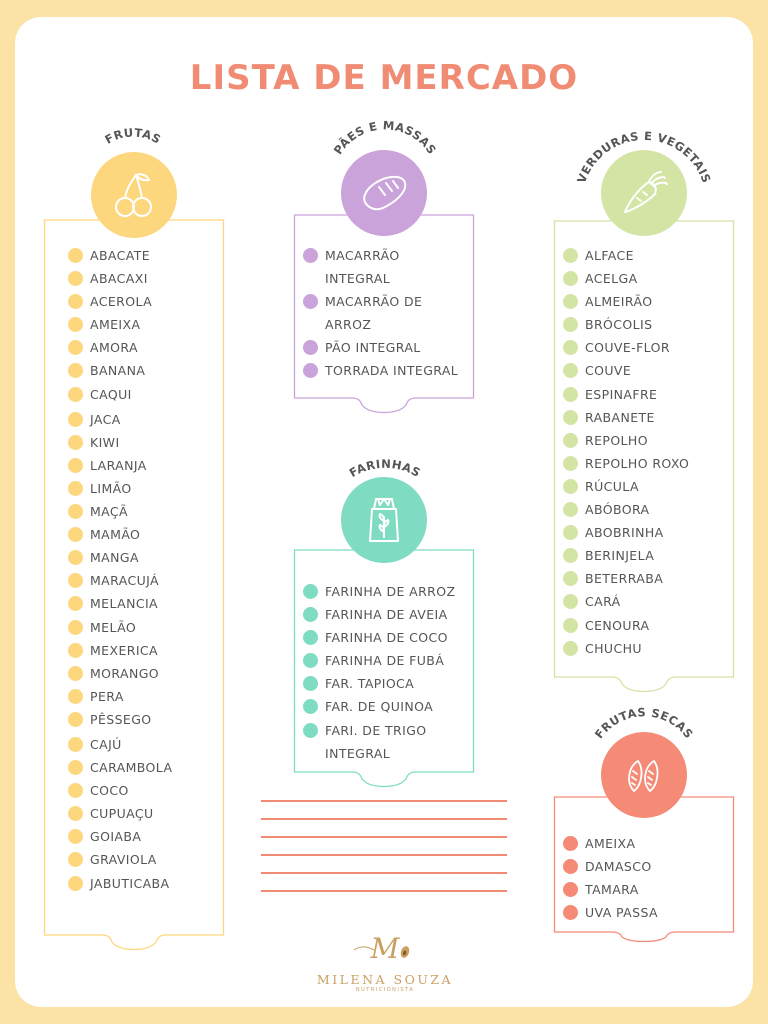 Image resolution: width=768 pixels, height=1024 pixels. Describe the element at coordinates (120, 255) in the screenshot. I see `item-label: ABACATE` at that location.